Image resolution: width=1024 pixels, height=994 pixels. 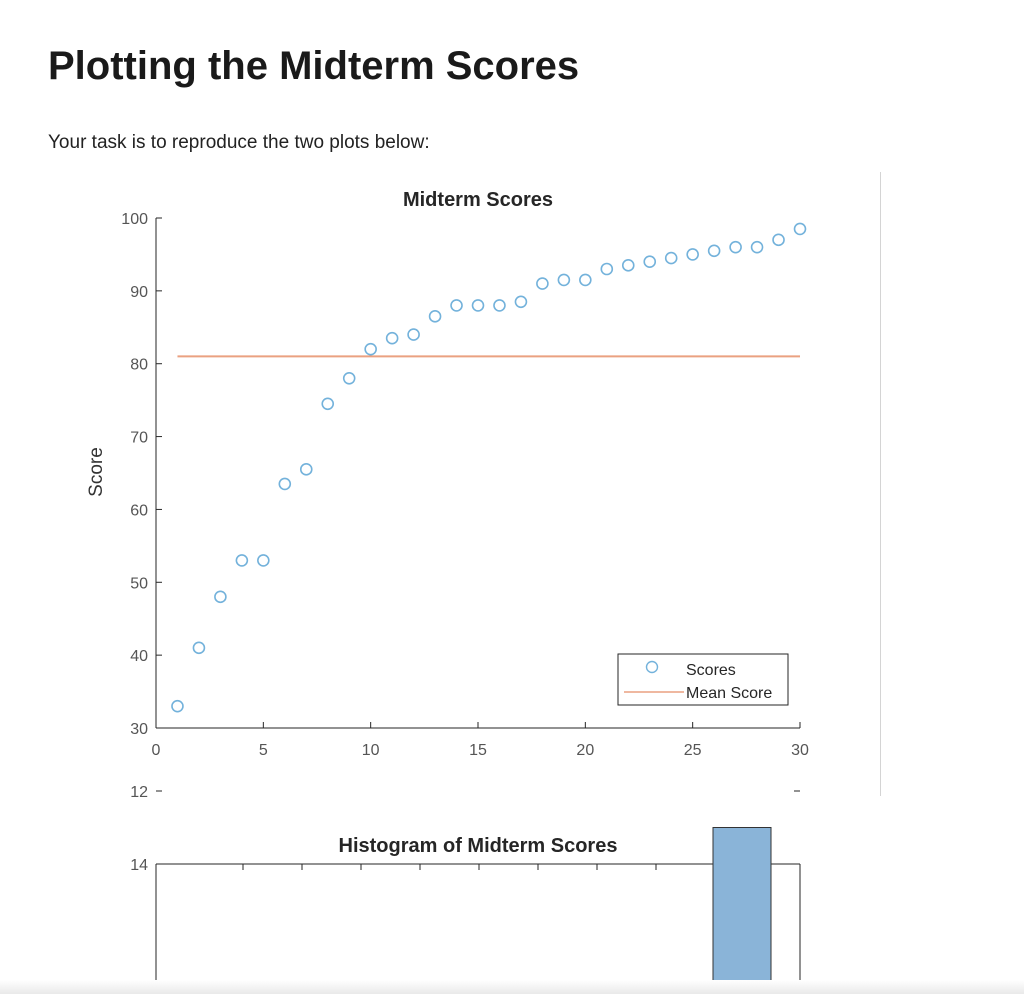 I want to click on y-tick-label: 90, so click(x=139, y=292).